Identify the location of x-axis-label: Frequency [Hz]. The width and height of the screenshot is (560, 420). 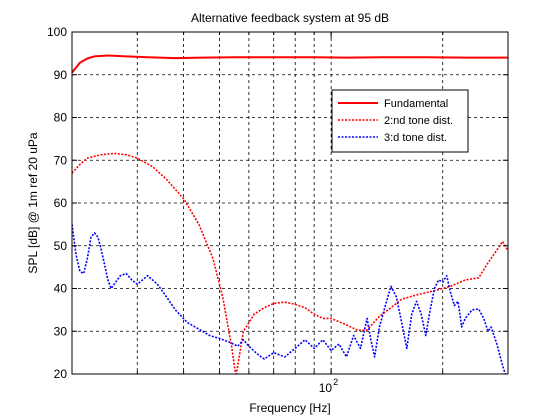
(289, 408).